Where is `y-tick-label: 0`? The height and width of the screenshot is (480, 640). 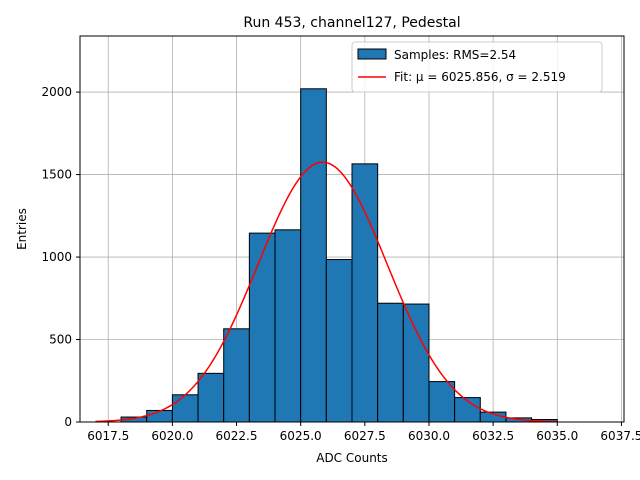 y-tick-label: 0 is located at coordinates (68, 422).